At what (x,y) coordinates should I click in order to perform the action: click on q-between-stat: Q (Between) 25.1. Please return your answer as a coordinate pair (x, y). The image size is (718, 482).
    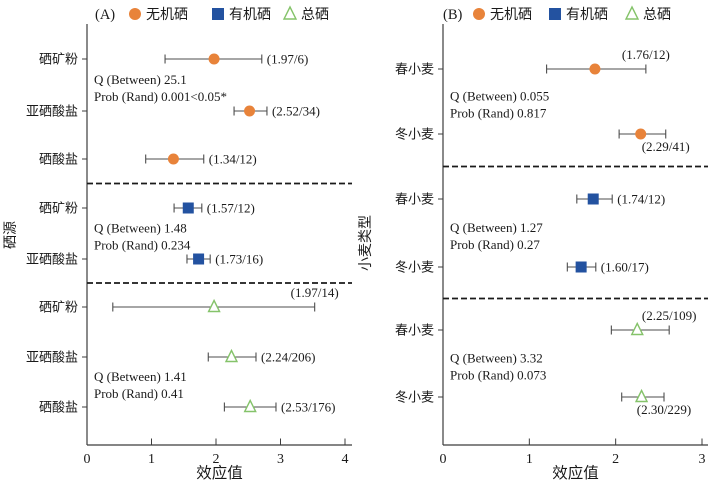
    Looking at the image, I should click on (140, 79).